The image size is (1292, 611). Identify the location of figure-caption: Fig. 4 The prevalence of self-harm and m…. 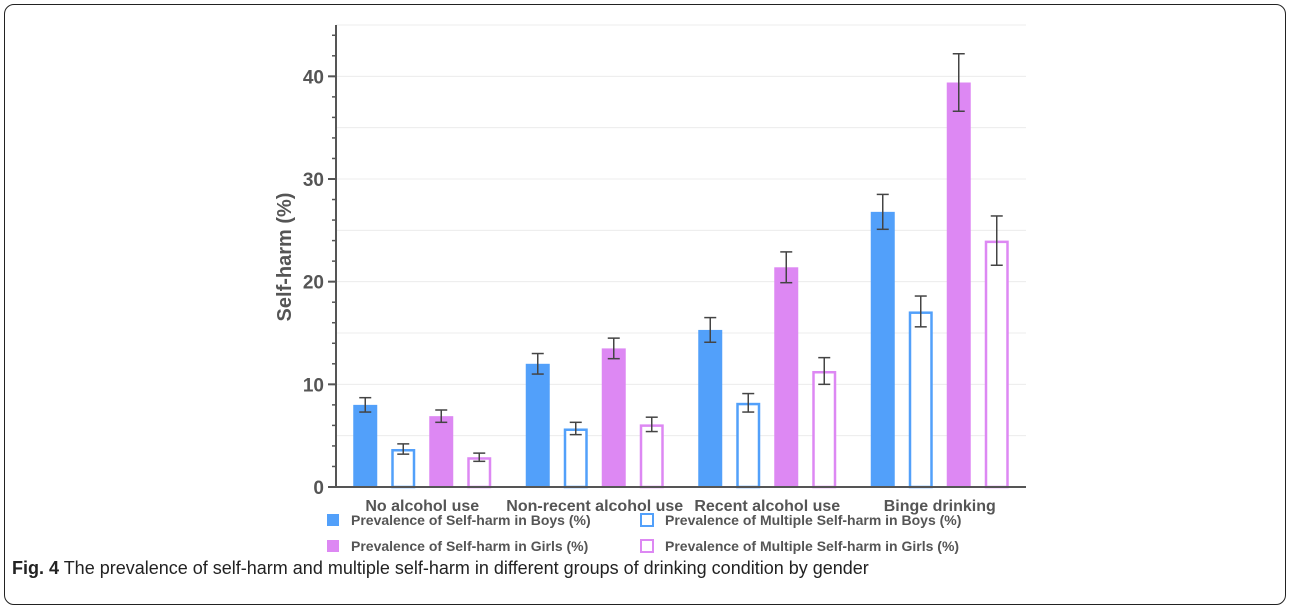
(440, 568).